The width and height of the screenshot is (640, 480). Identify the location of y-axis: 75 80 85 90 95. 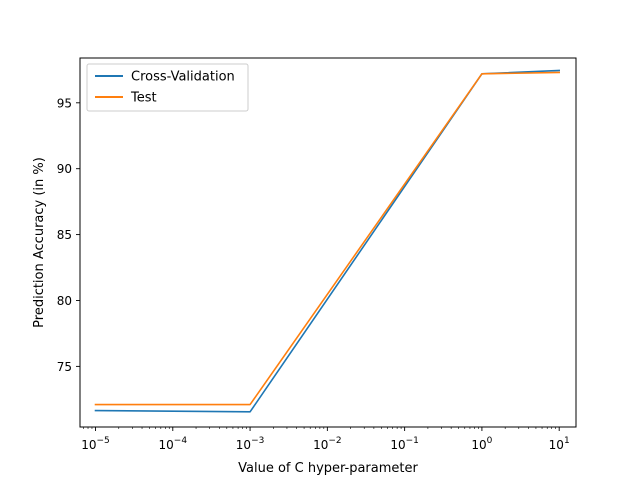
(68, 235).